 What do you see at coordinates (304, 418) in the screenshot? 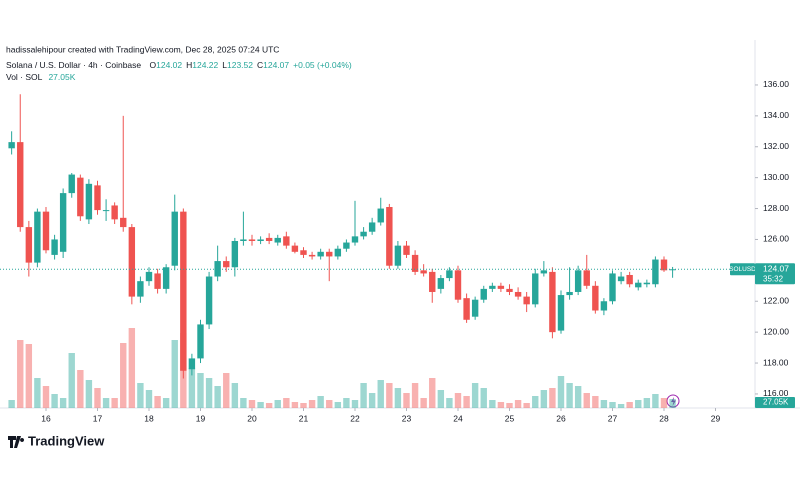
I see `x-tick-label: 21` at bounding box center [304, 418].